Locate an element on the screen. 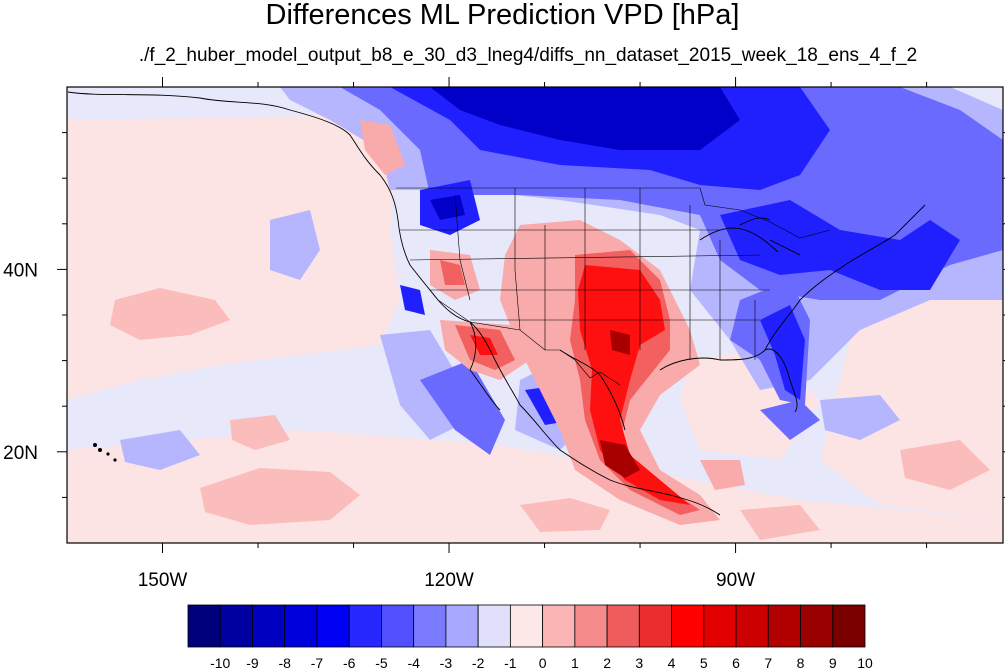 The height and width of the screenshot is (672, 1005). colorbar-label: 7 is located at coordinates (768, 663).